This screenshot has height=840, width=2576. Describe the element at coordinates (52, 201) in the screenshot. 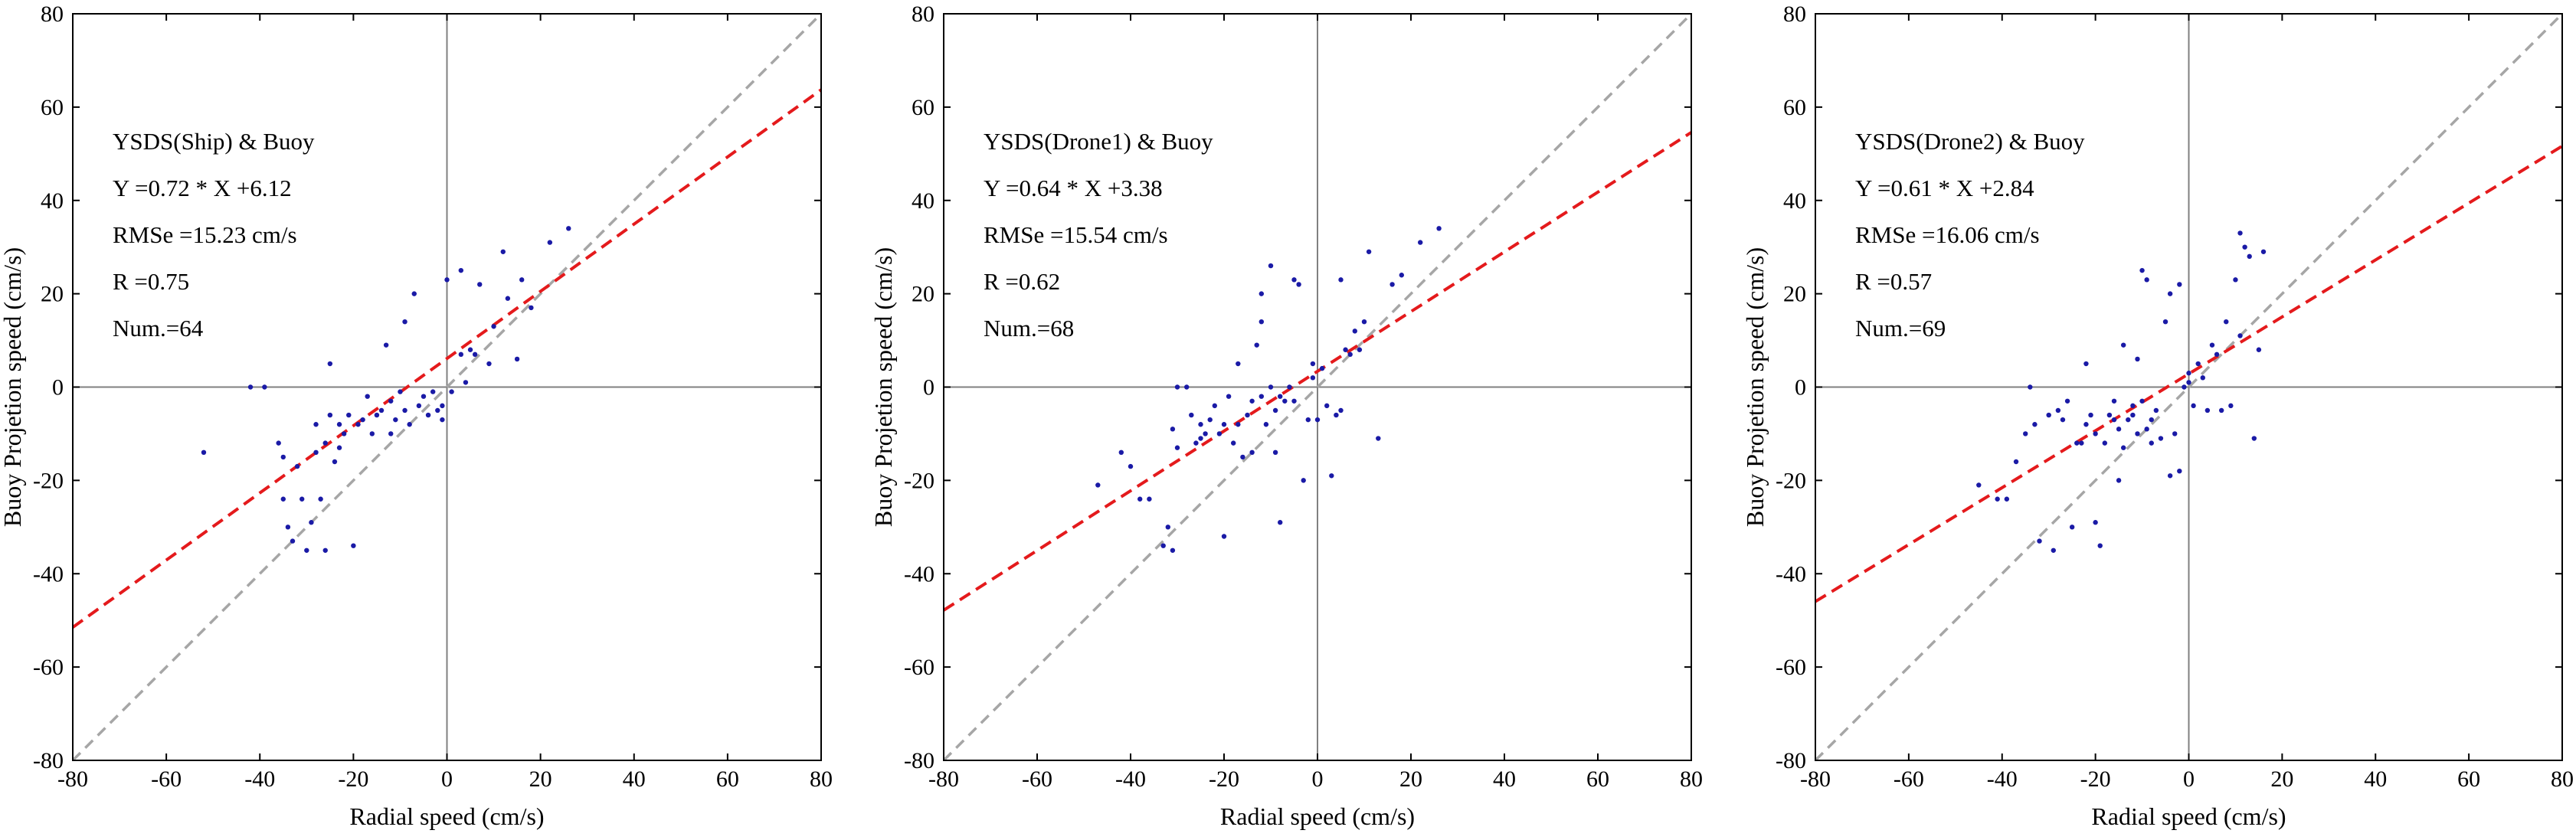

I see `y-tick-label: 40` at that location.